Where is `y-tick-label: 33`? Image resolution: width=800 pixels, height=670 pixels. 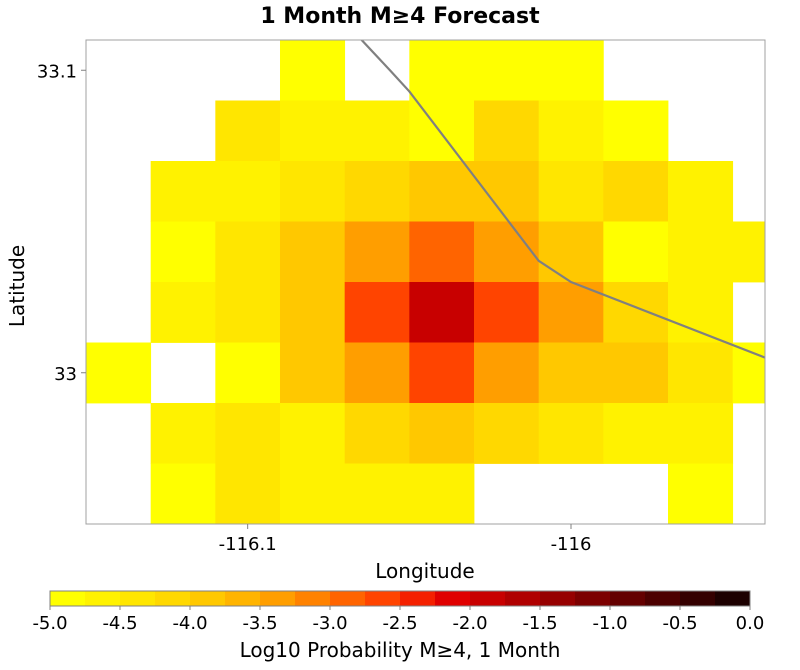
y-tick-label: 33 is located at coordinates (65, 374).